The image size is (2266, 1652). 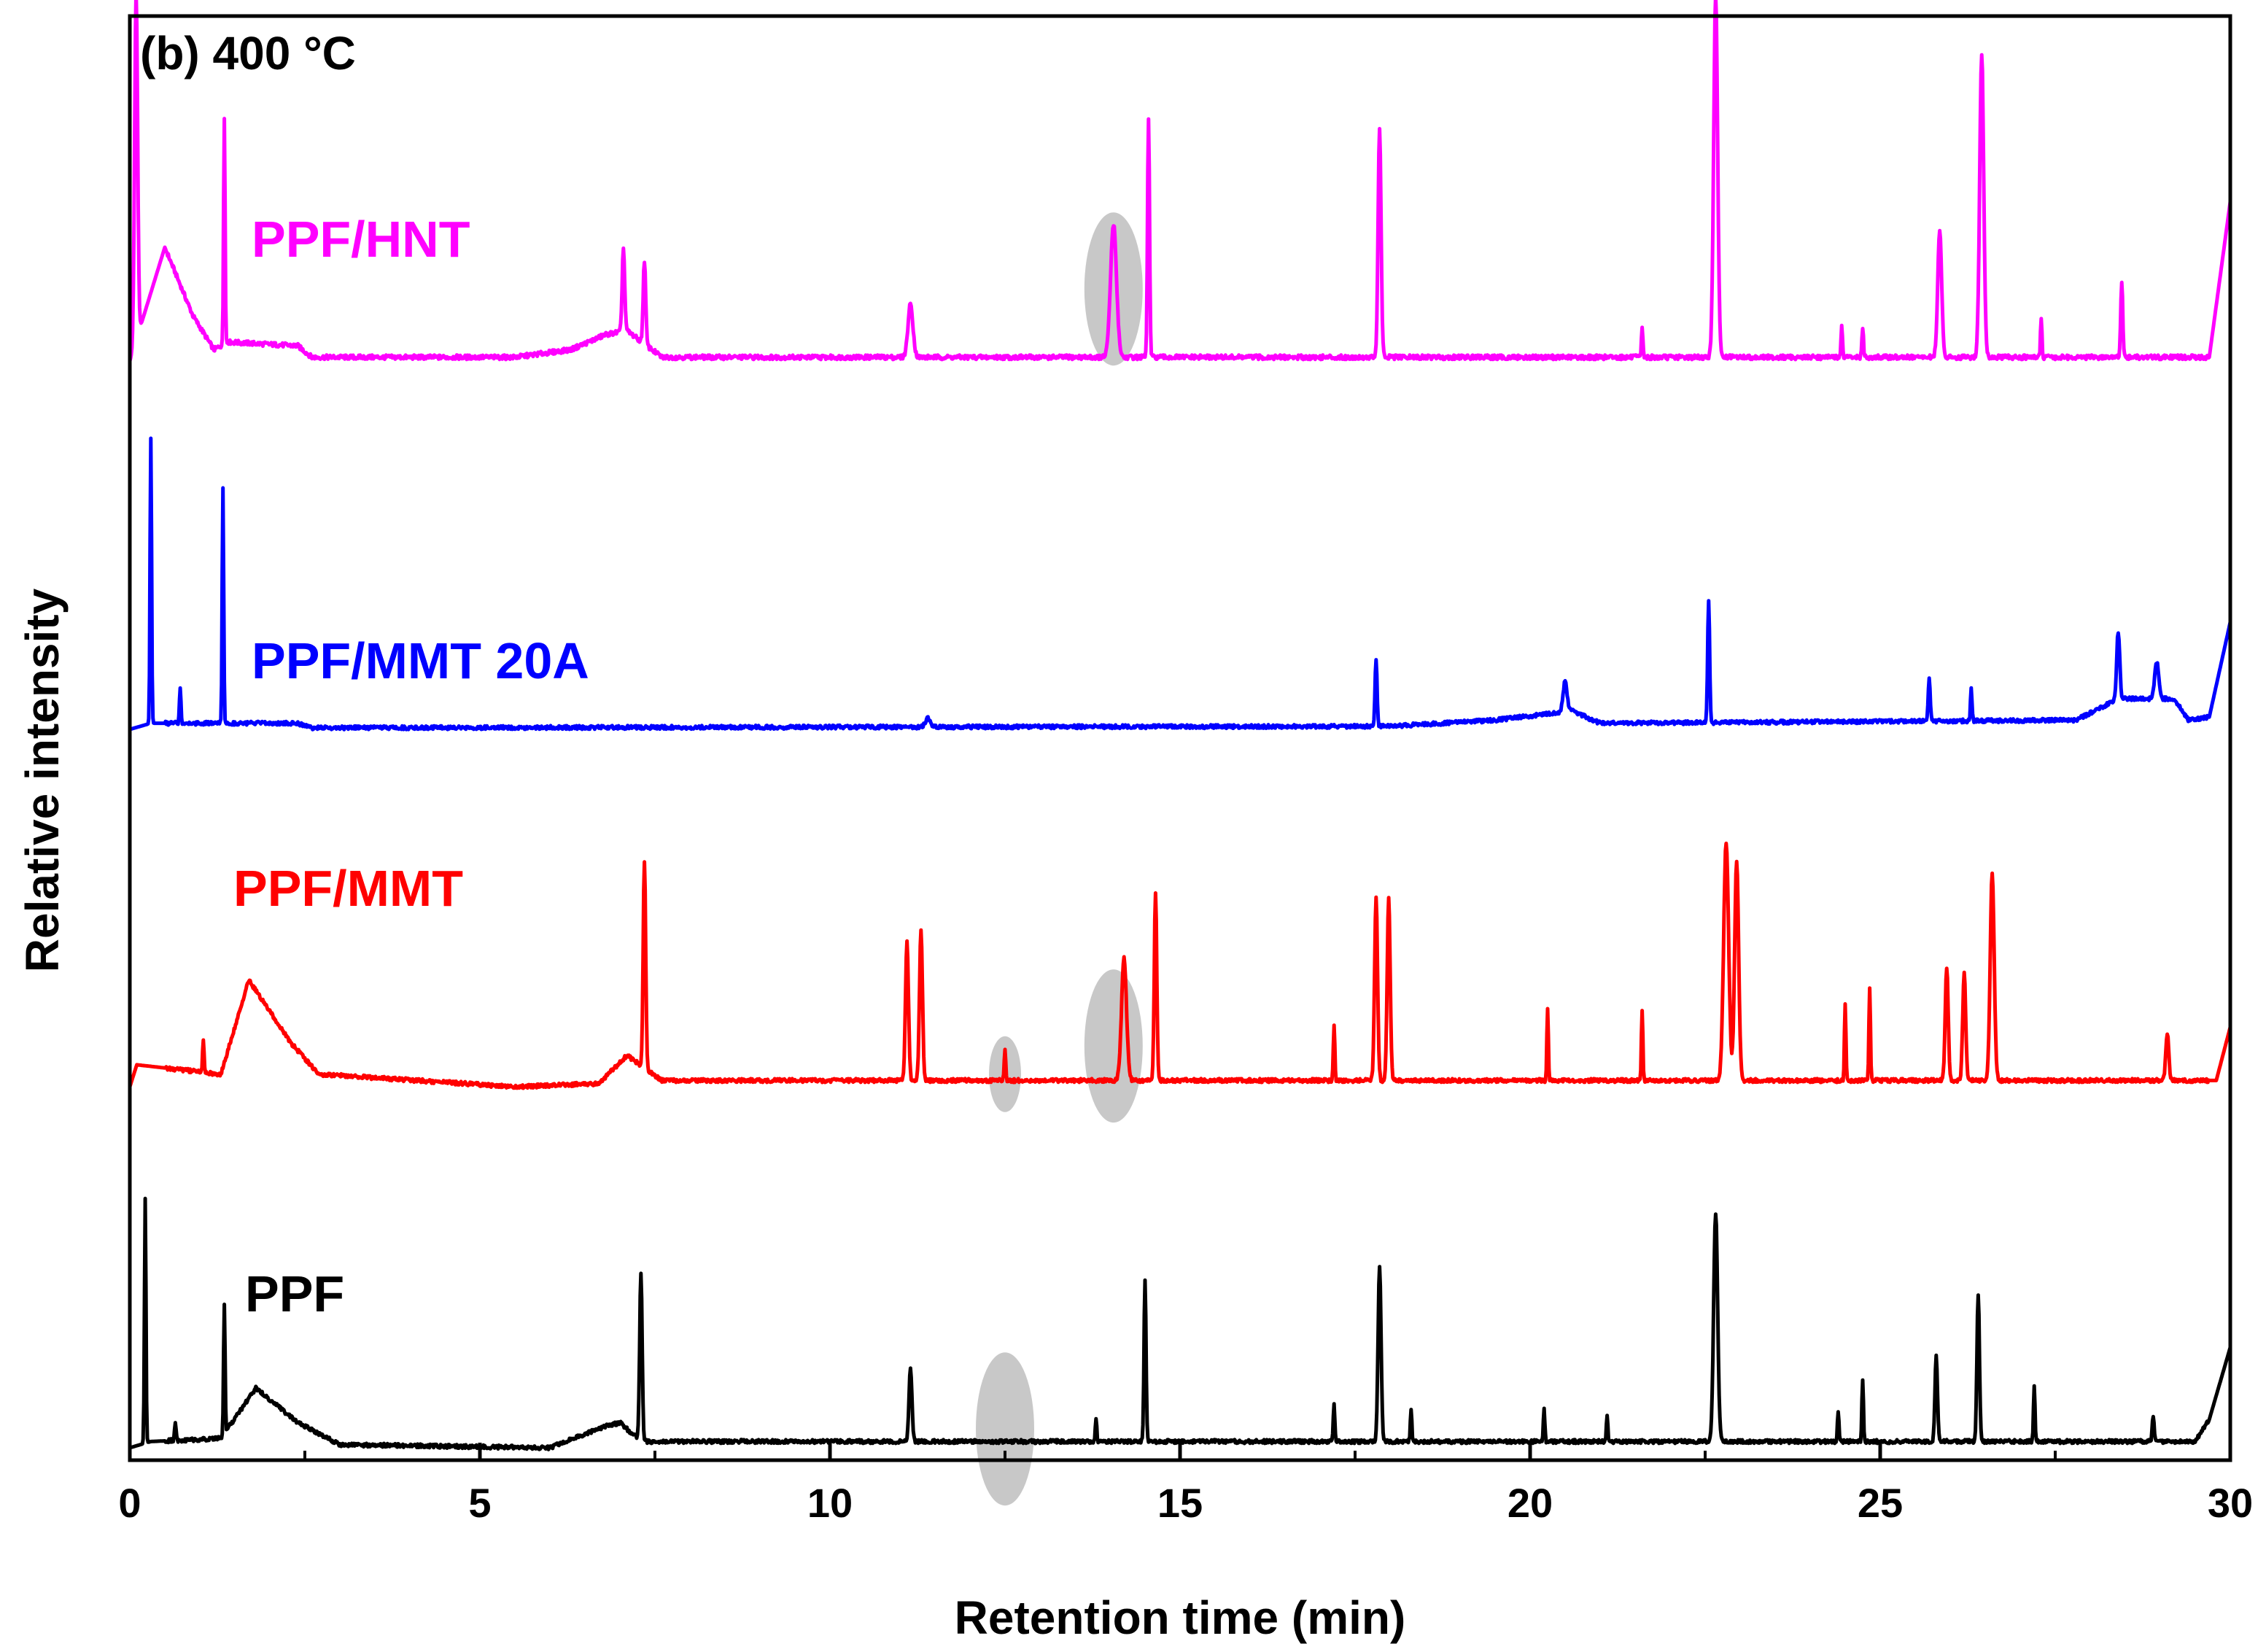 What do you see at coordinates (248, 53) in the screenshot?
I see `panel-label: (b) 400 °C` at bounding box center [248, 53].